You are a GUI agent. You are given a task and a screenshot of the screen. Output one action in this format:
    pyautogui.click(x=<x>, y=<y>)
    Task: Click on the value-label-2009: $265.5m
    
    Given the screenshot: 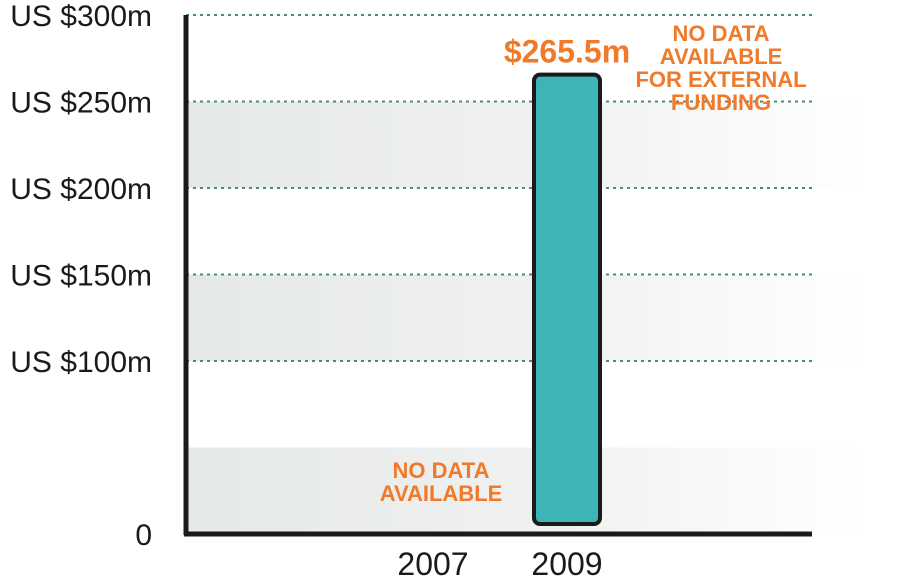 What is the action you would take?
    pyautogui.click(x=567, y=52)
    